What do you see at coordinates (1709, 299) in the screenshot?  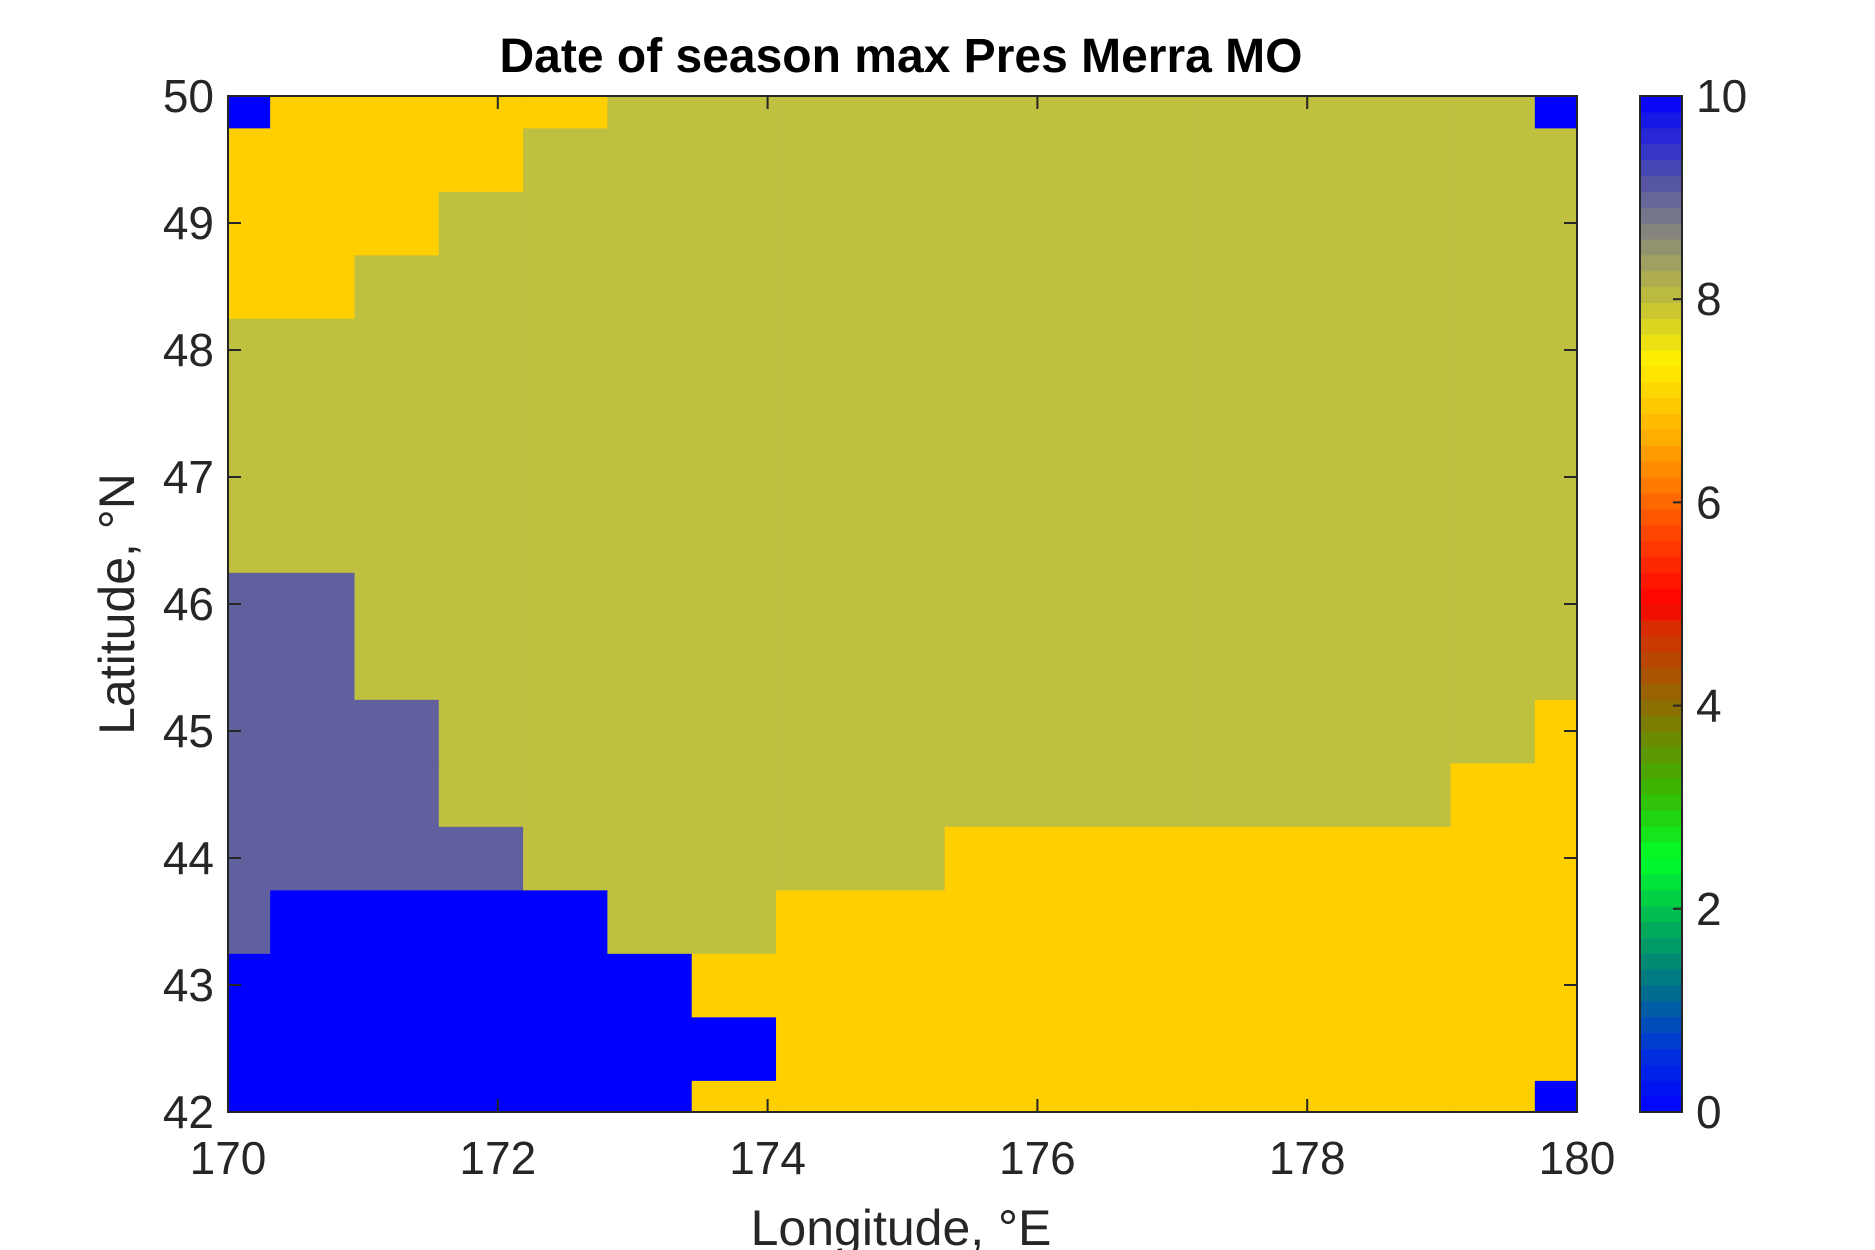 I see `colorbar-tick-label: 8` at bounding box center [1709, 299].